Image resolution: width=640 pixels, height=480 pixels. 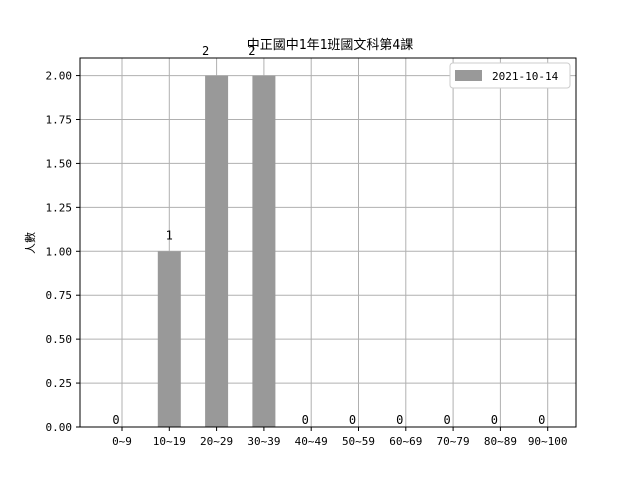 I want to click on y-tick-label: 2.00, so click(x=59, y=76).